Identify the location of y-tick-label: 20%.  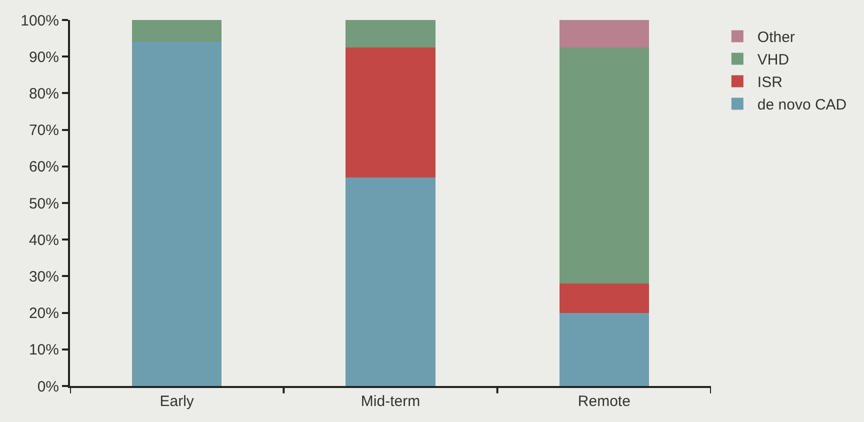
(43, 313).